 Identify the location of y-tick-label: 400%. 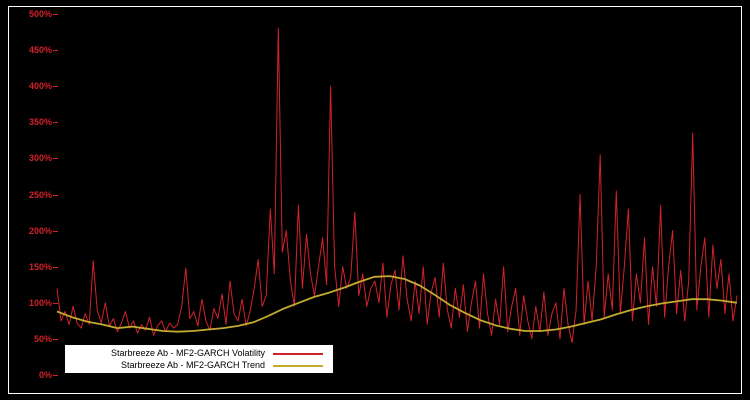
(40, 86).